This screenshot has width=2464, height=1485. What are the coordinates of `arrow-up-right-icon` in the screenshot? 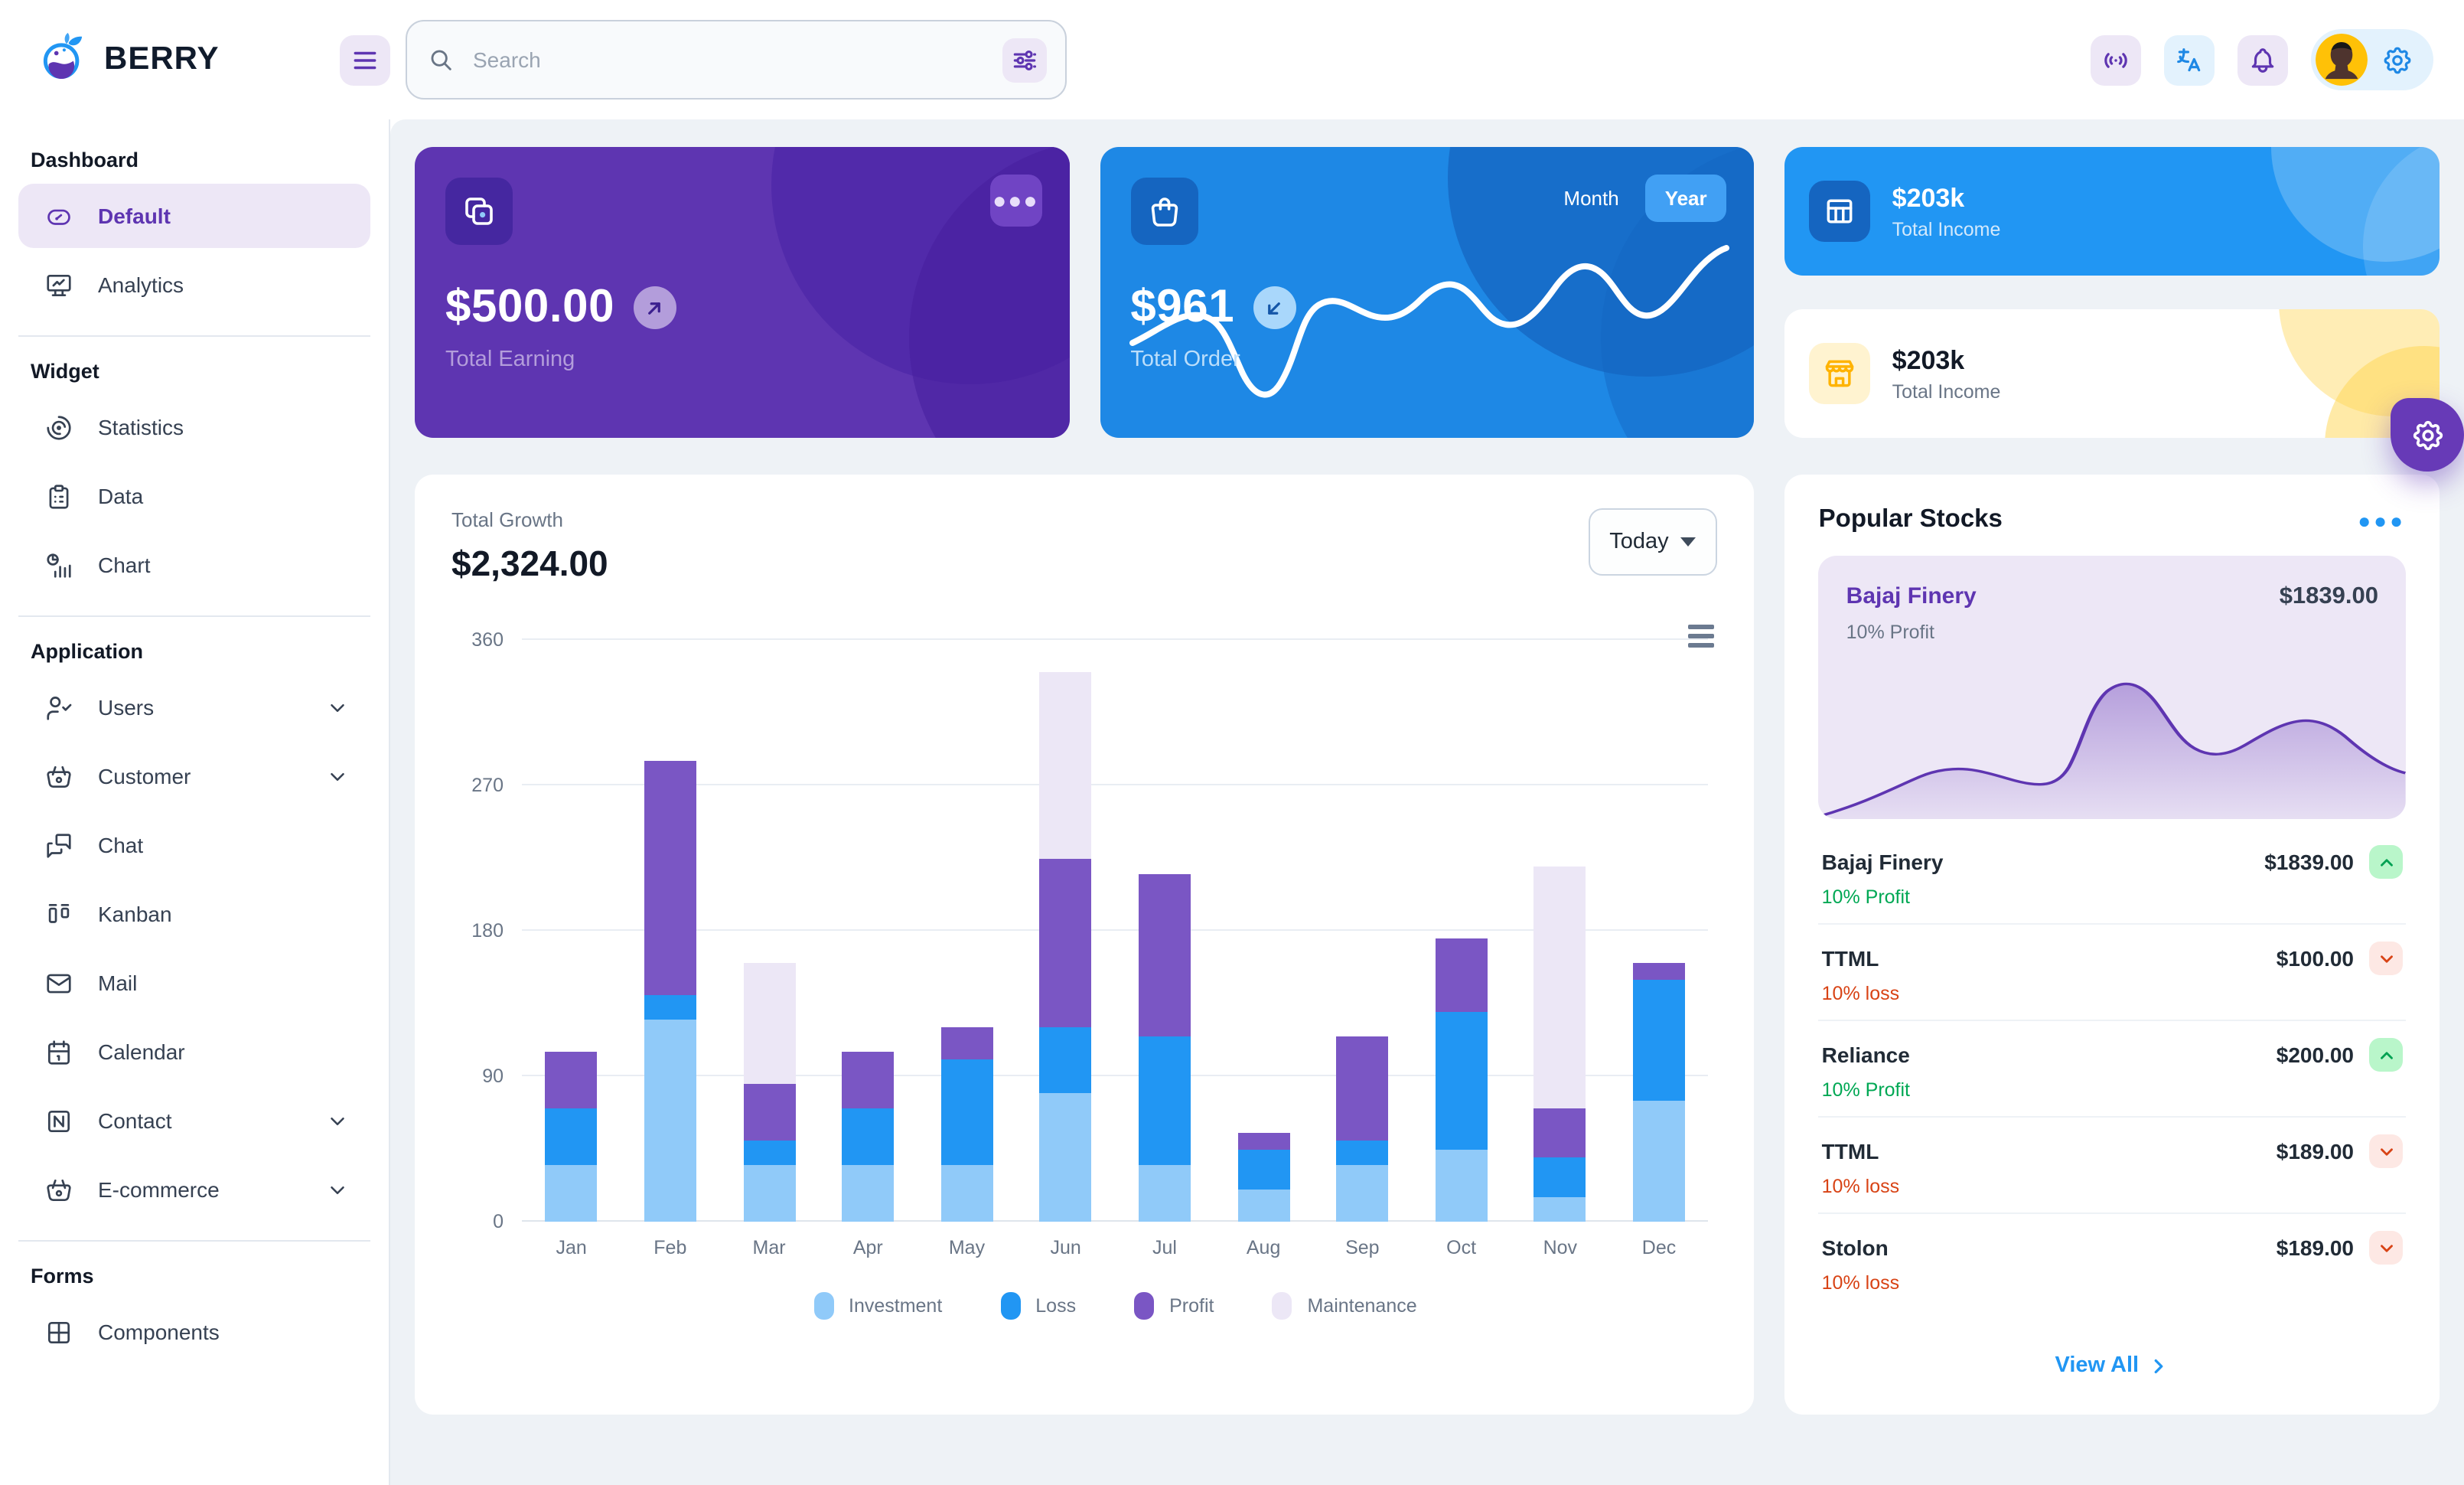 It's located at (654, 308).